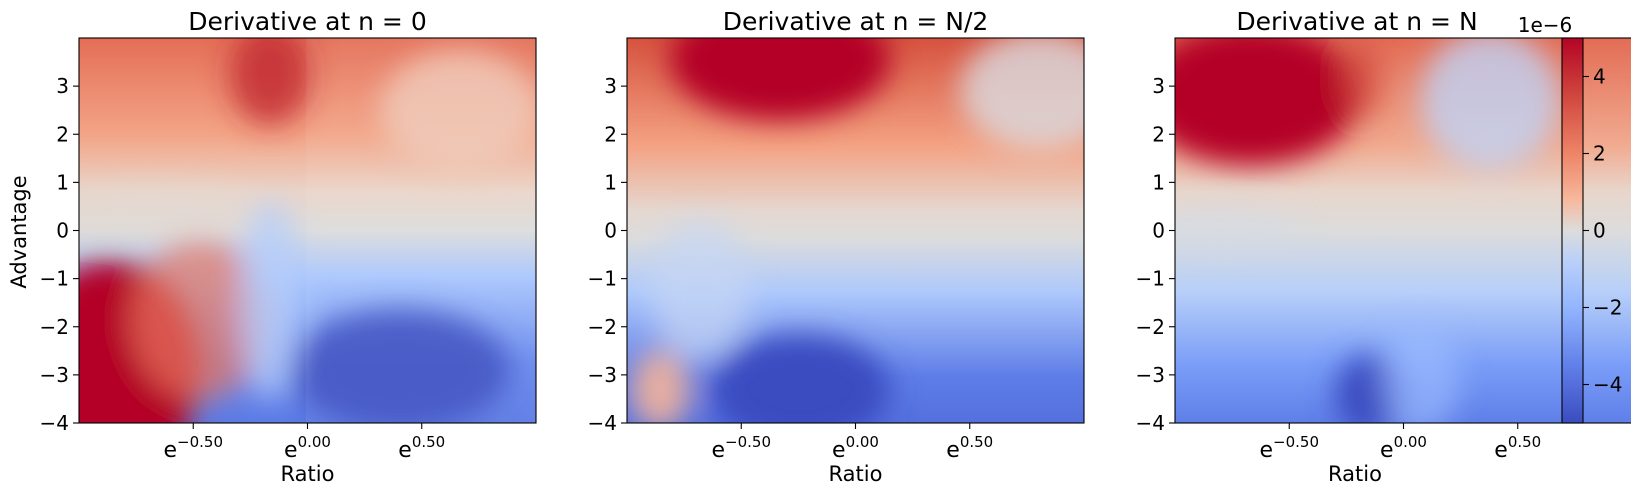  What do you see at coordinates (1599, 154) in the screenshot?
I see `colorbar-tick-label: 2` at bounding box center [1599, 154].